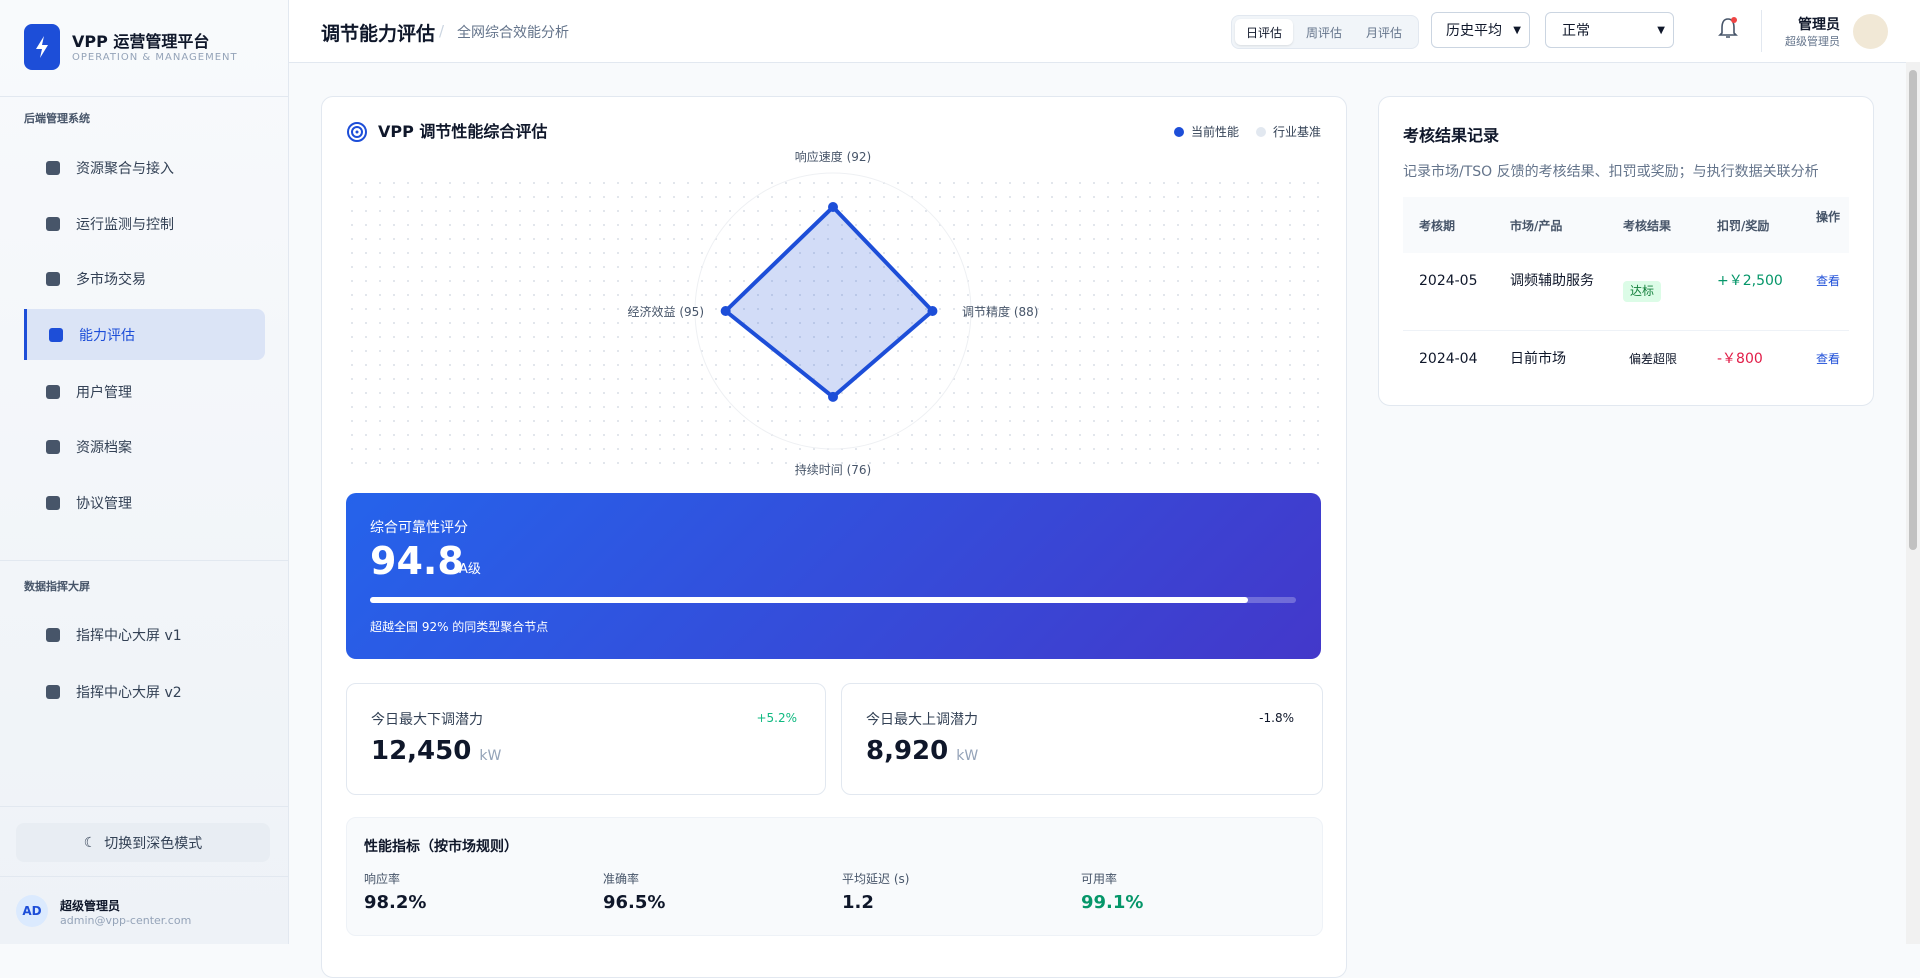 This screenshot has width=1920, height=978. I want to click on score-value: 94.8, so click(417, 561).